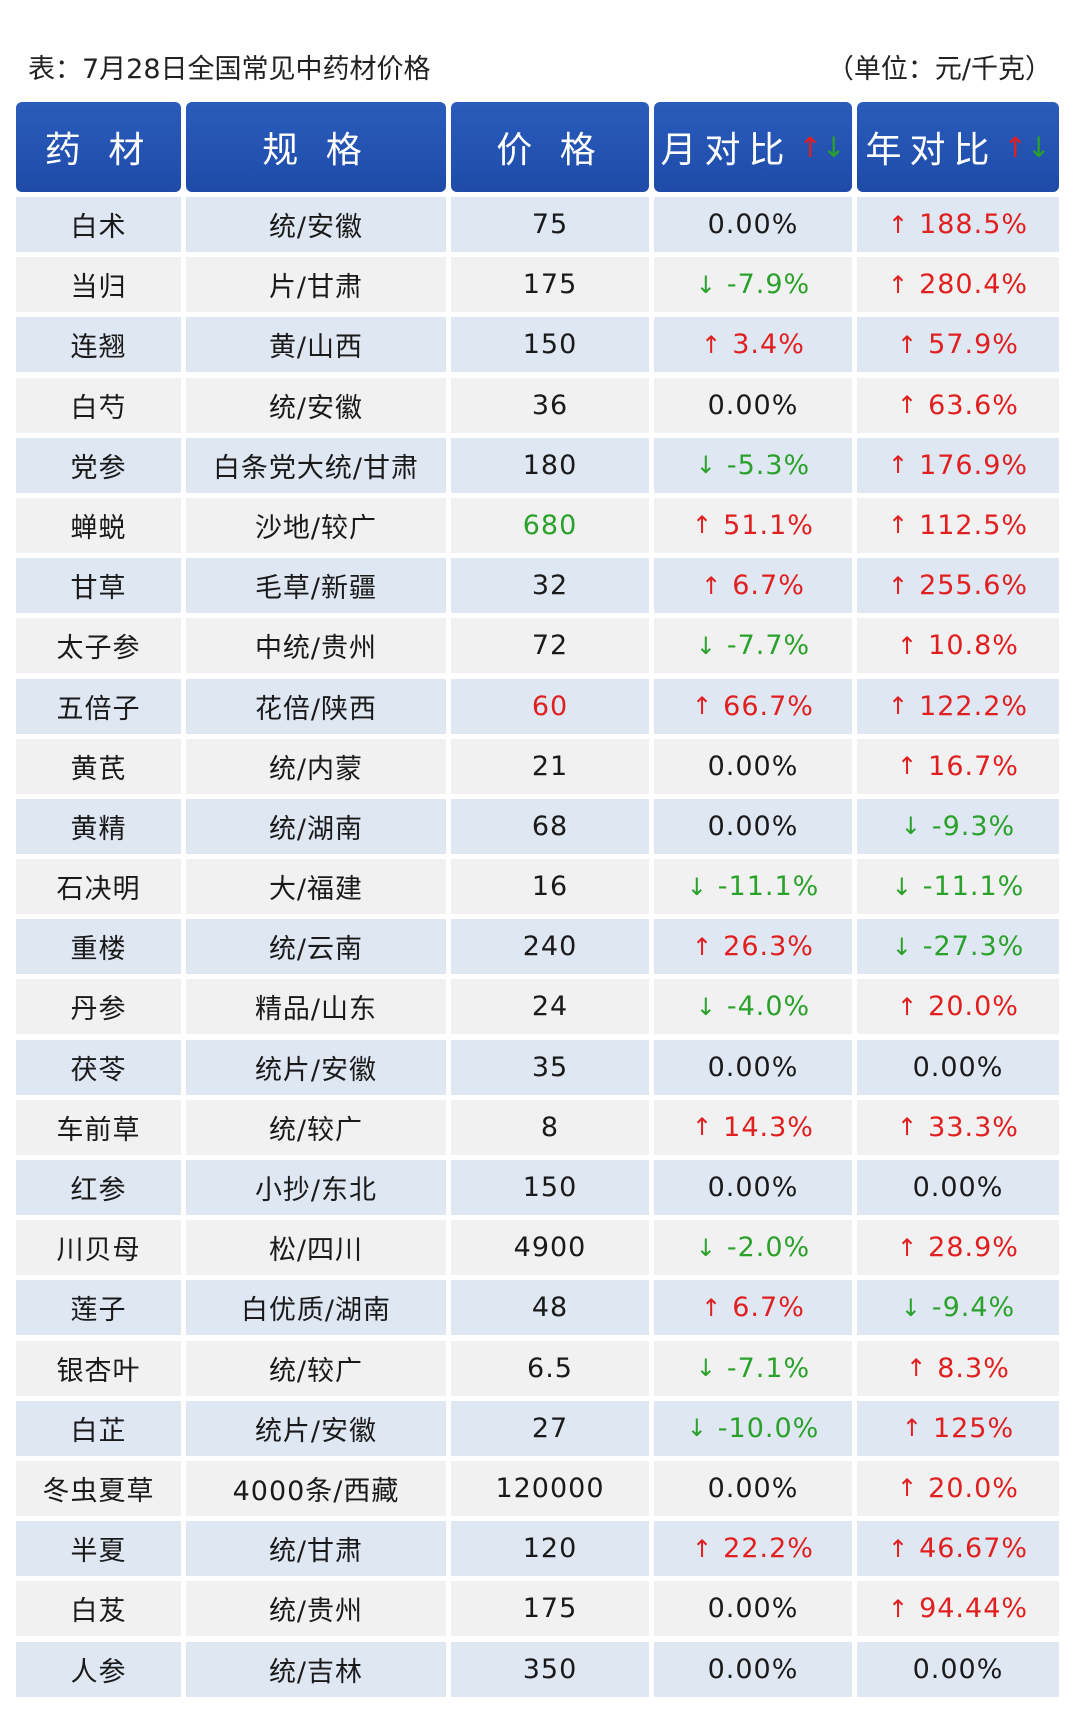 This screenshot has width=1080, height=1734. Describe the element at coordinates (540, 285) in the screenshot. I see `table-row: 当归 片/甘肃 175 ↓ -7.9% ↑ 280.4%` at that location.